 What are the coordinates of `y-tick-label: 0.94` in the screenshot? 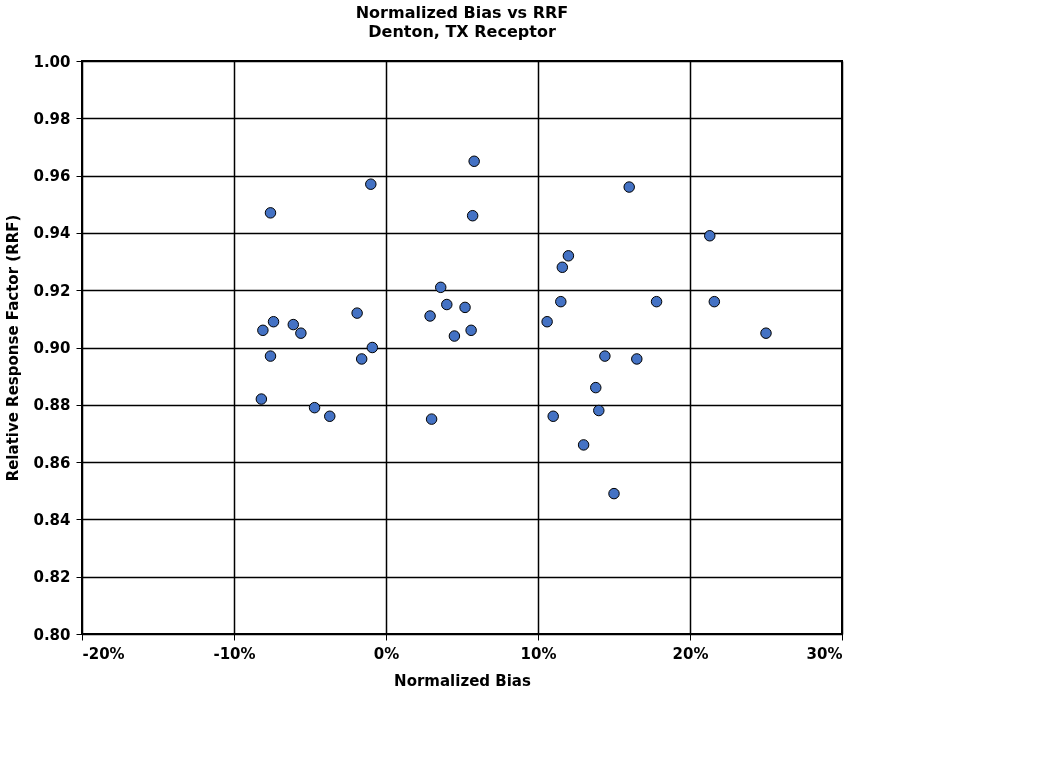 It's located at (52, 233).